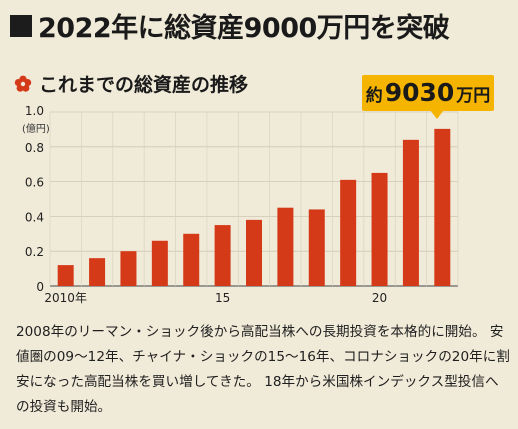 Image resolution: width=518 pixels, height=429 pixels. Describe the element at coordinates (437, 114) in the screenshot. I see `callout-pointer` at that location.